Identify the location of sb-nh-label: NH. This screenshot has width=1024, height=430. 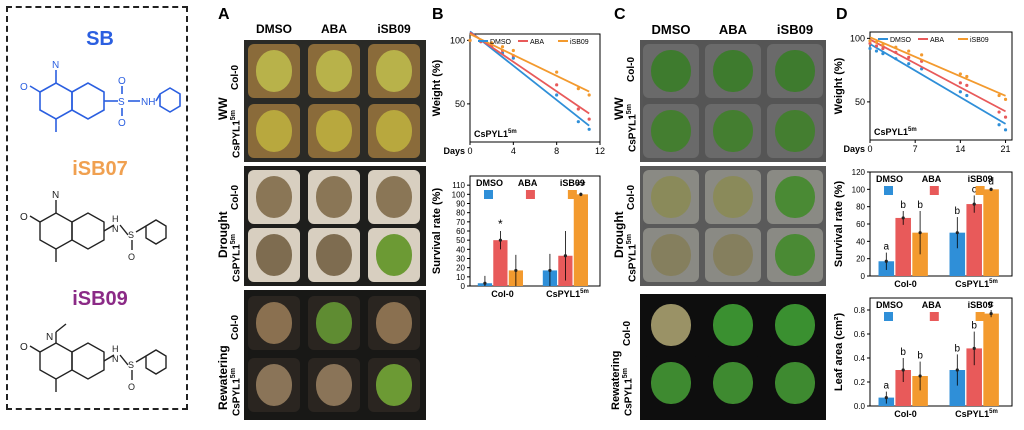
(148, 102).